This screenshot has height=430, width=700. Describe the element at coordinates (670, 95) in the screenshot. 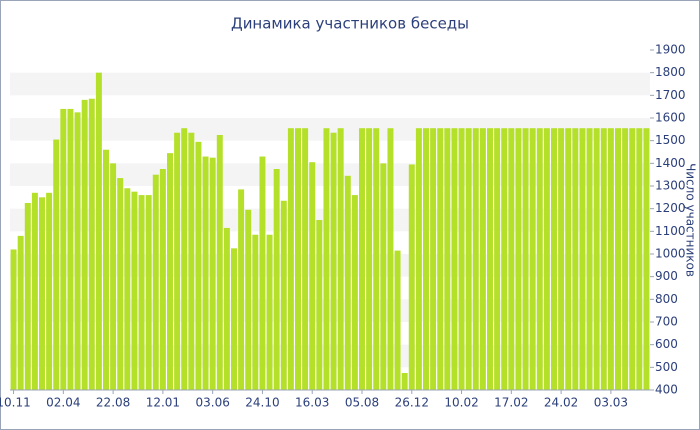

I see `y-tick-label: 1700` at that location.